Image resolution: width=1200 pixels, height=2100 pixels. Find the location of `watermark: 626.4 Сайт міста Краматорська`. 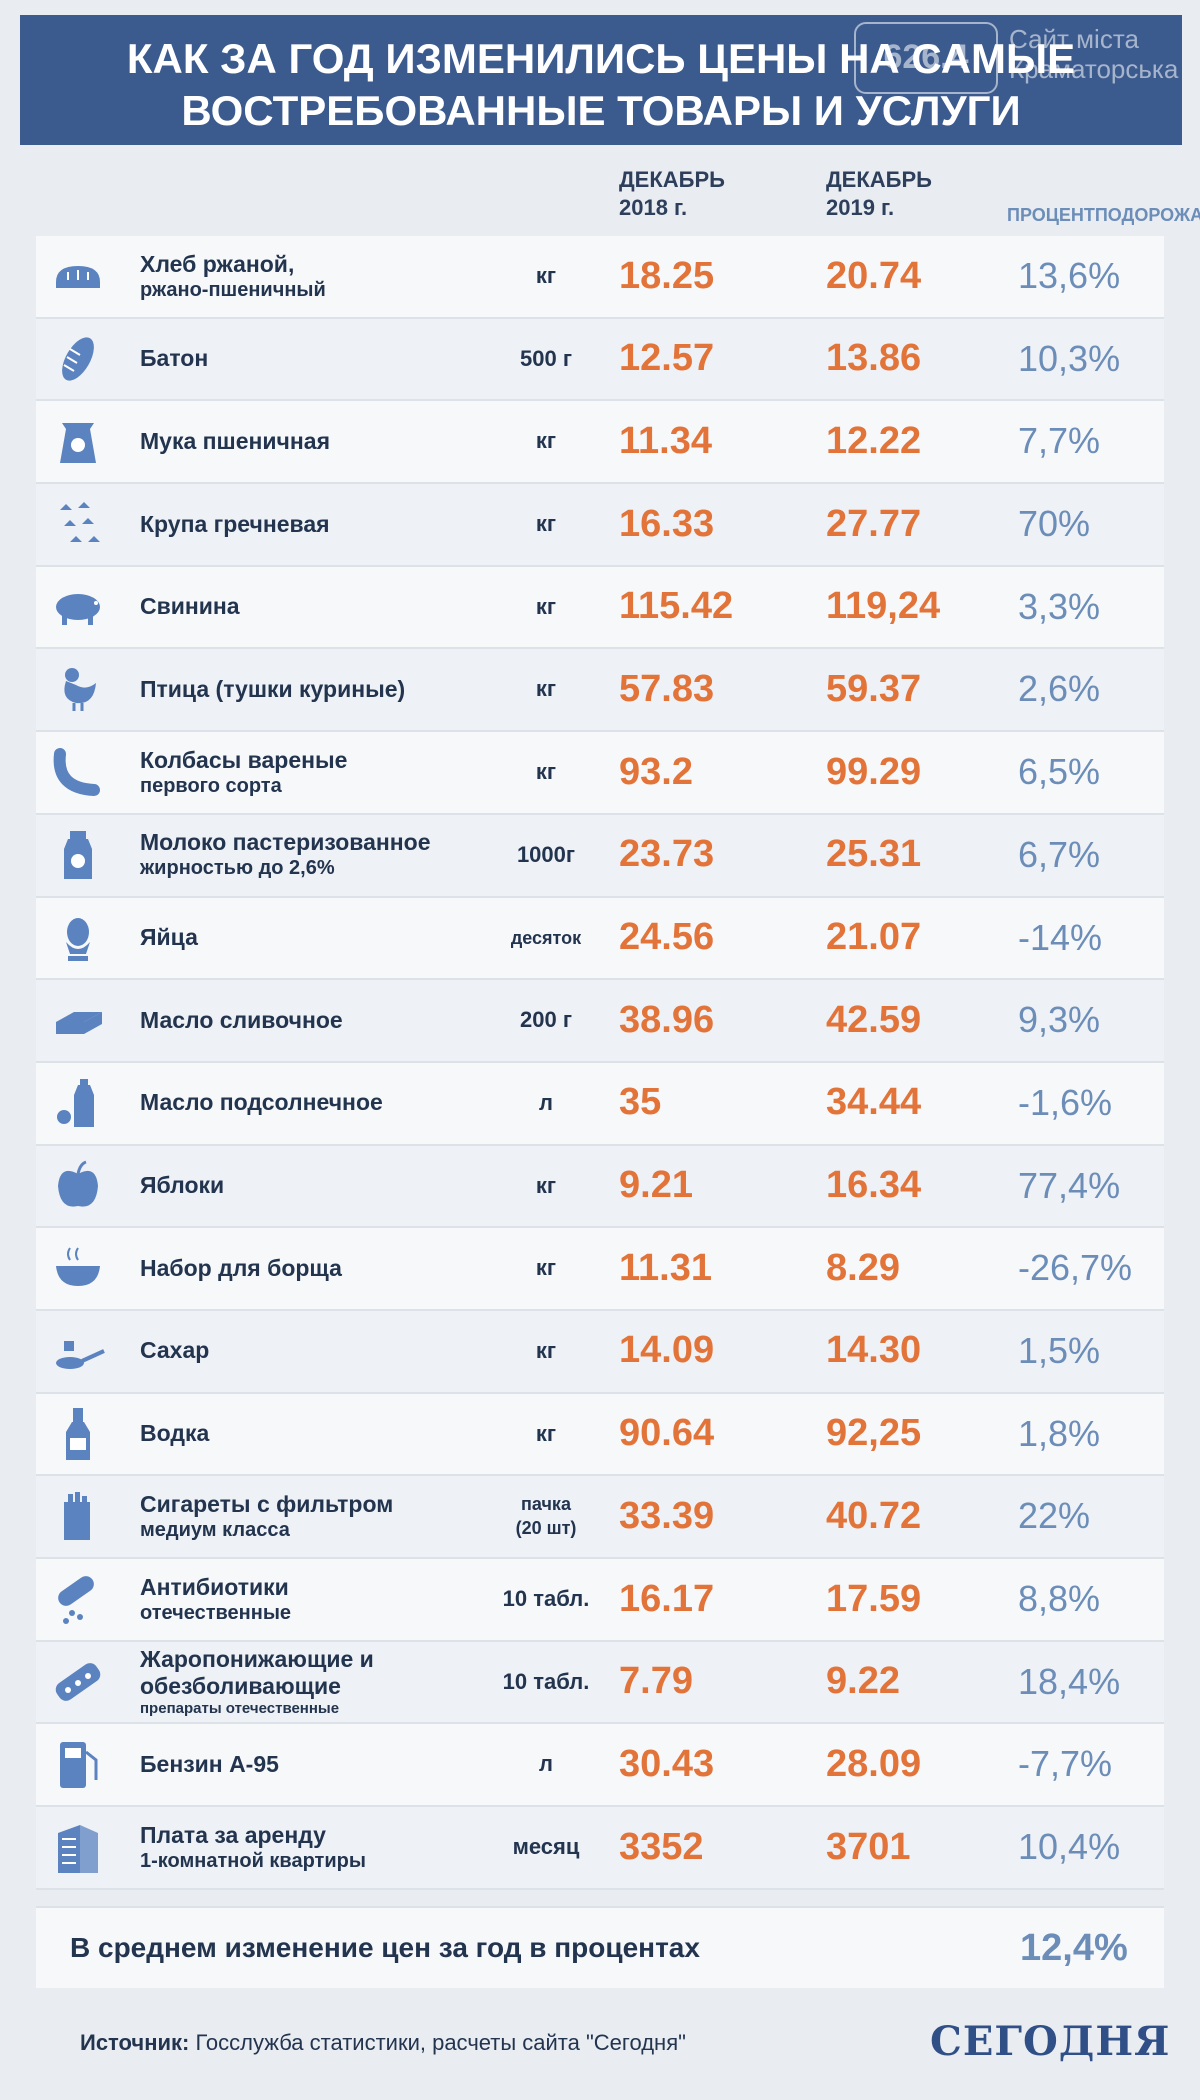

watermark: 626.4 Сайт міста Краматорська is located at coordinates (1019, 60).